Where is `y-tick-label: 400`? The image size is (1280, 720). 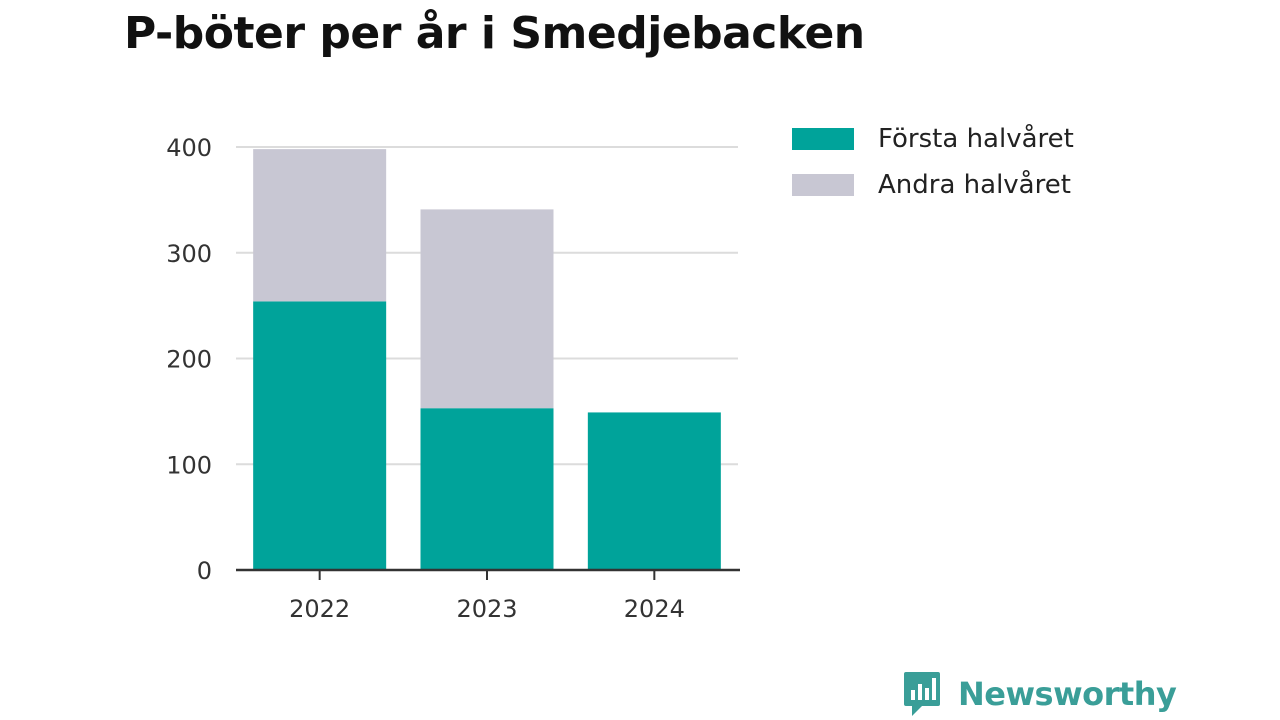
y-tick-label: 400 is located at coordinates (189, 148).